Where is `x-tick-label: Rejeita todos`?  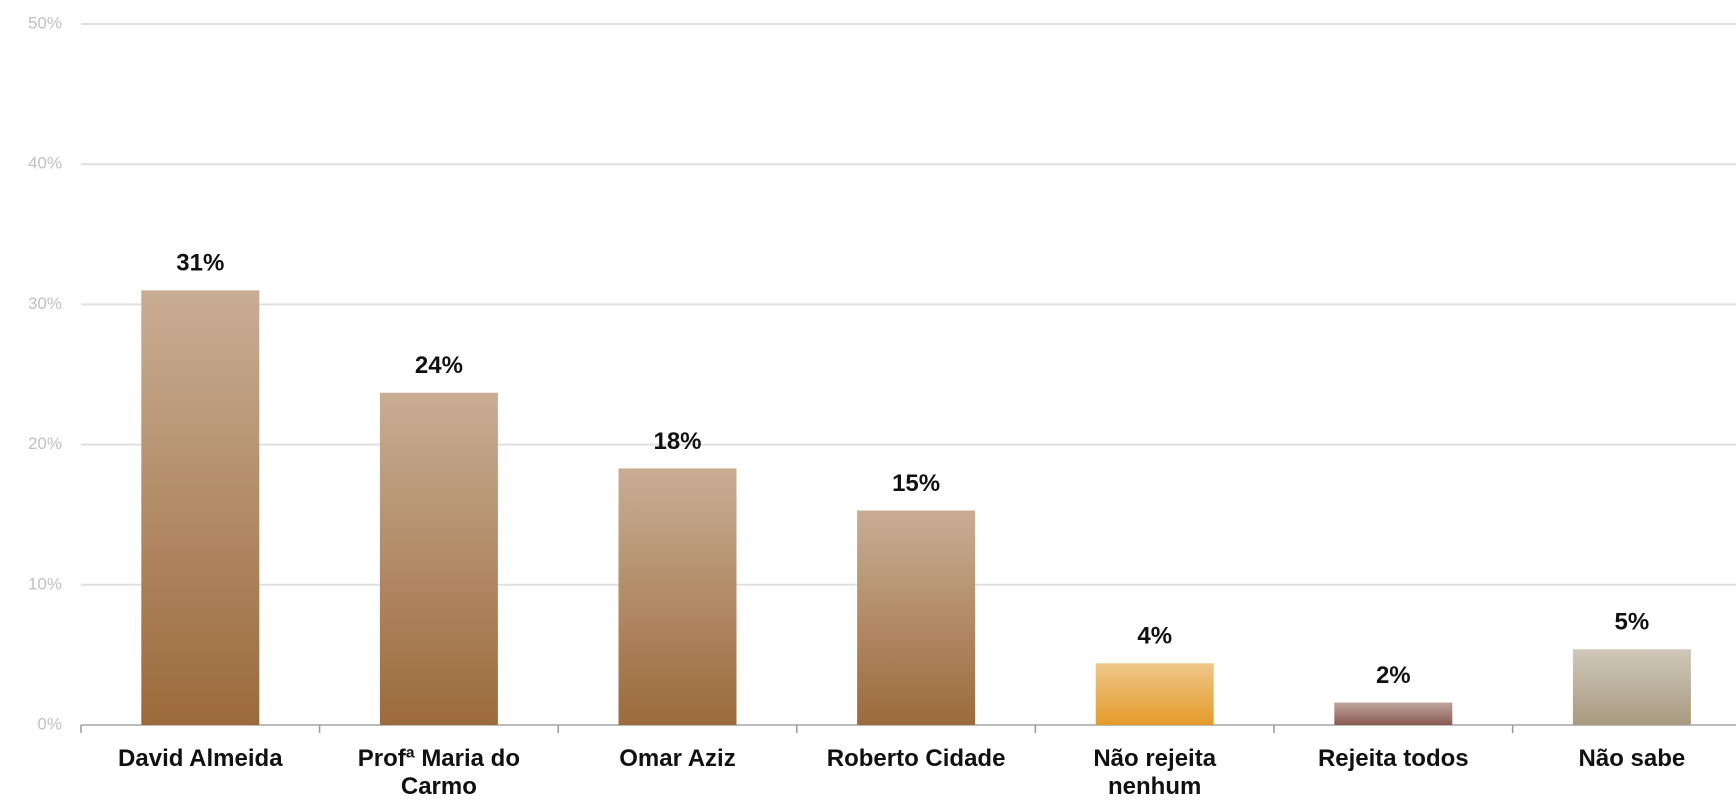 x-tick-label: Rejeita todos is located at coordinates (1393, 758).